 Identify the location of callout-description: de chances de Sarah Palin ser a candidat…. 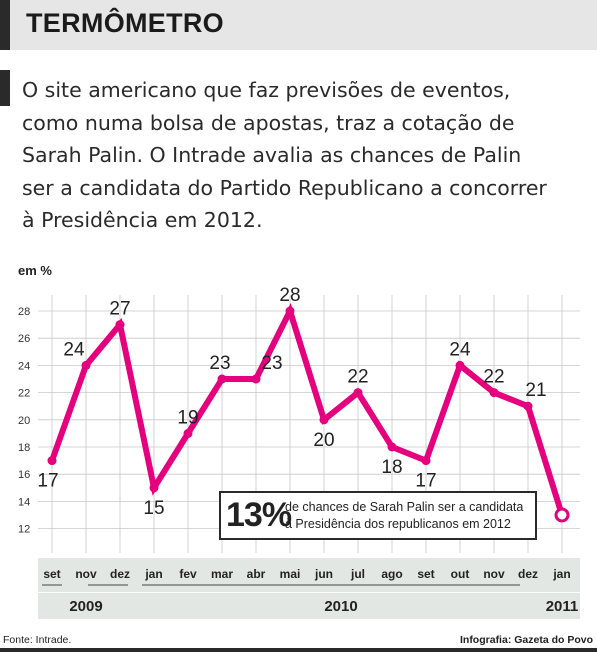
(410, 516).